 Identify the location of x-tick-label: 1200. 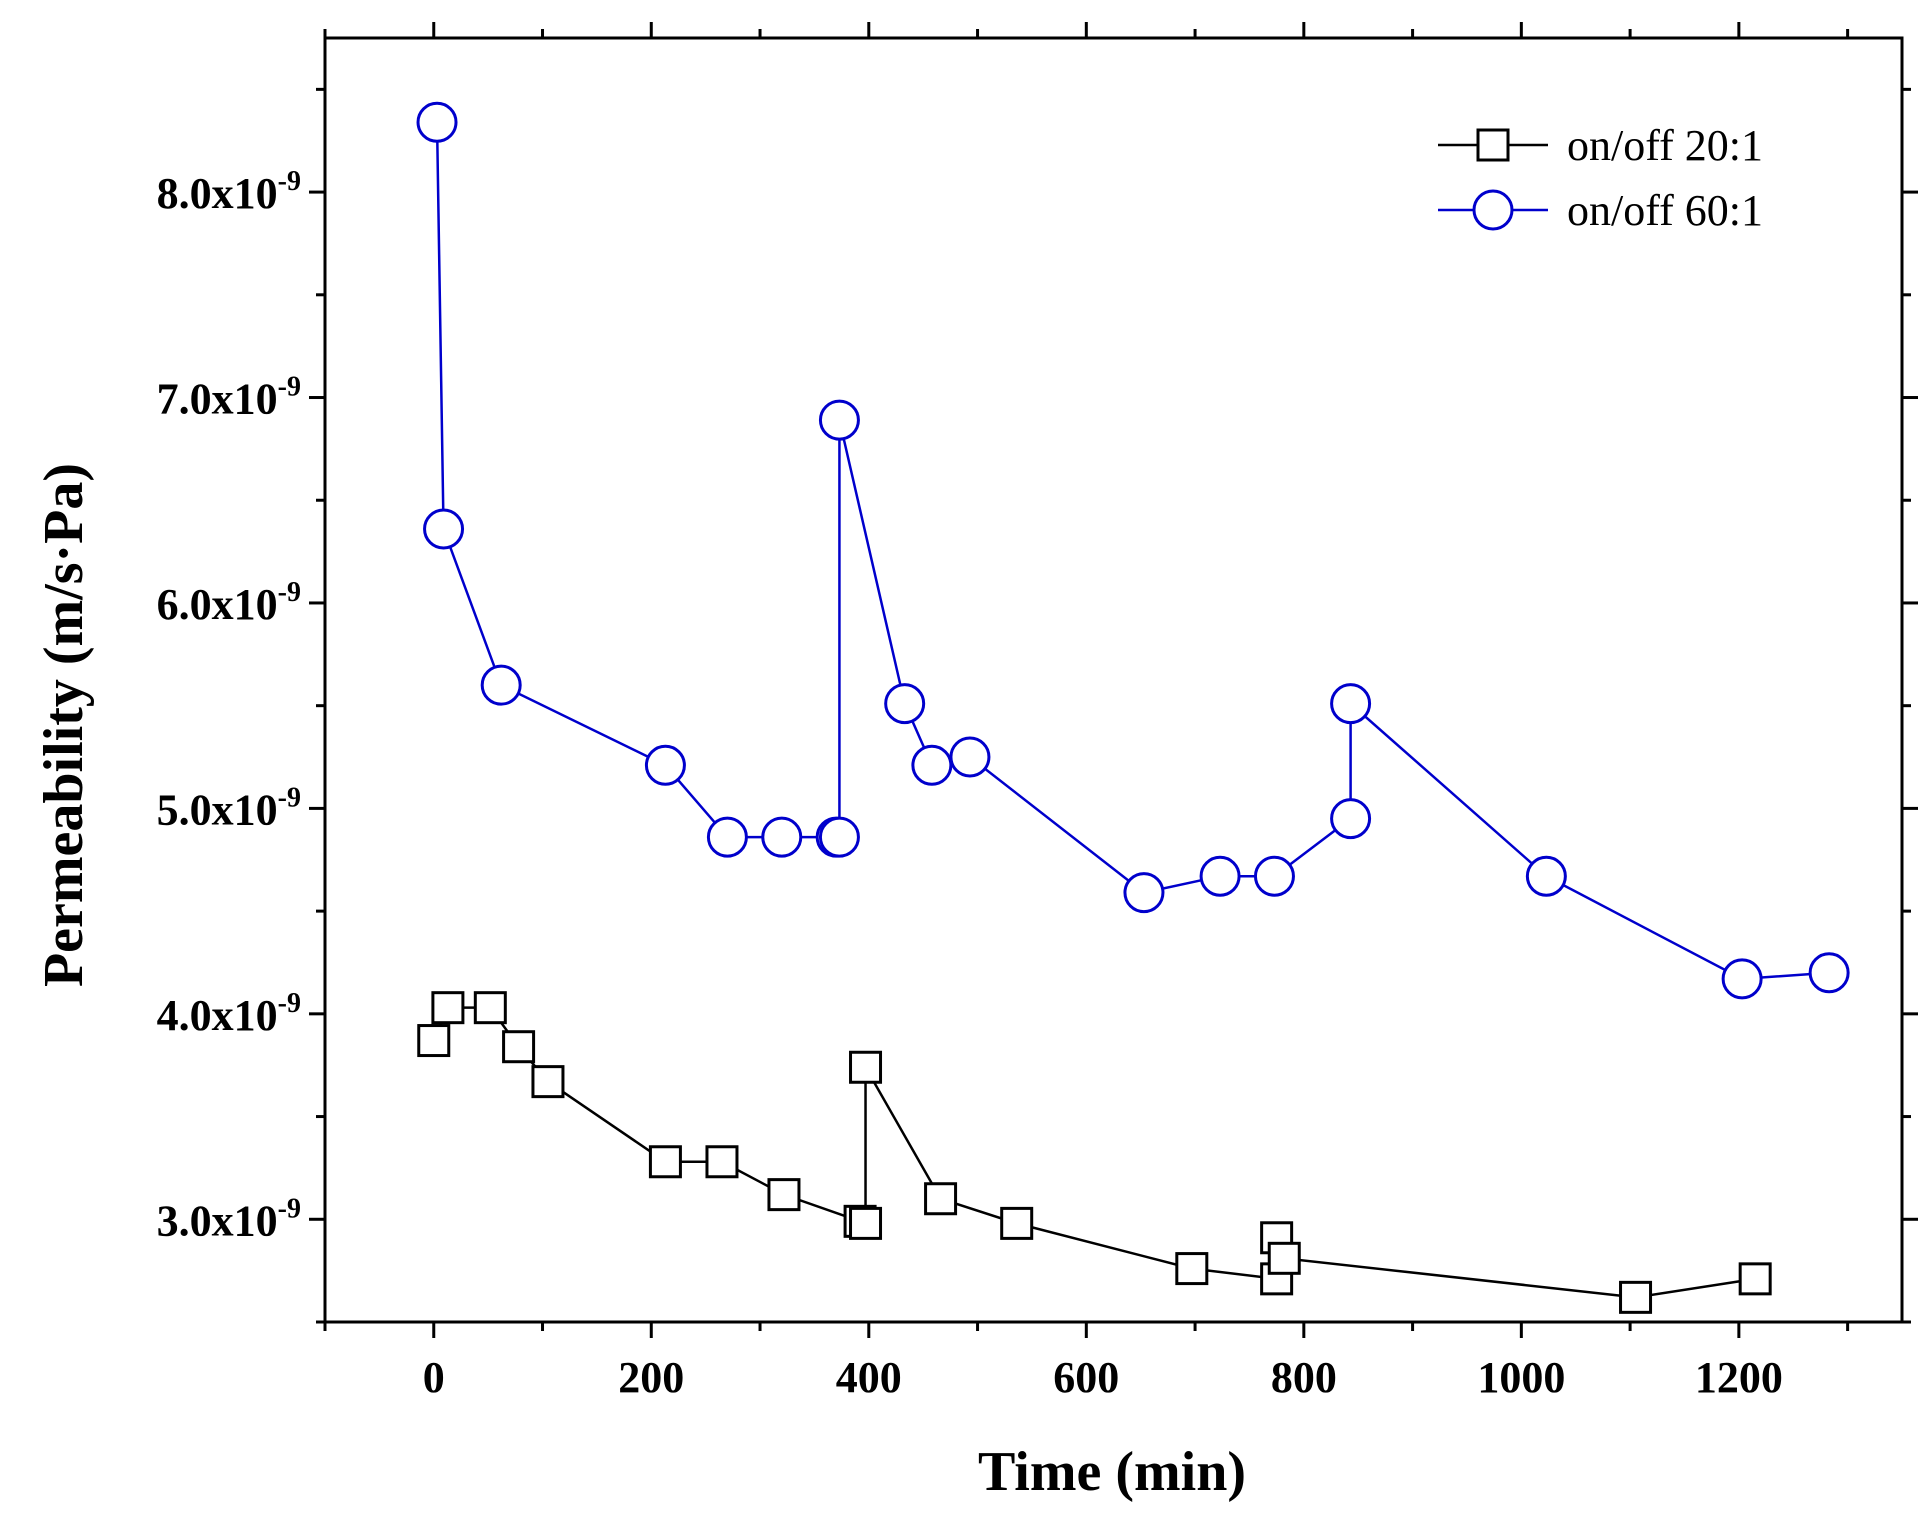
(1739, 1377).